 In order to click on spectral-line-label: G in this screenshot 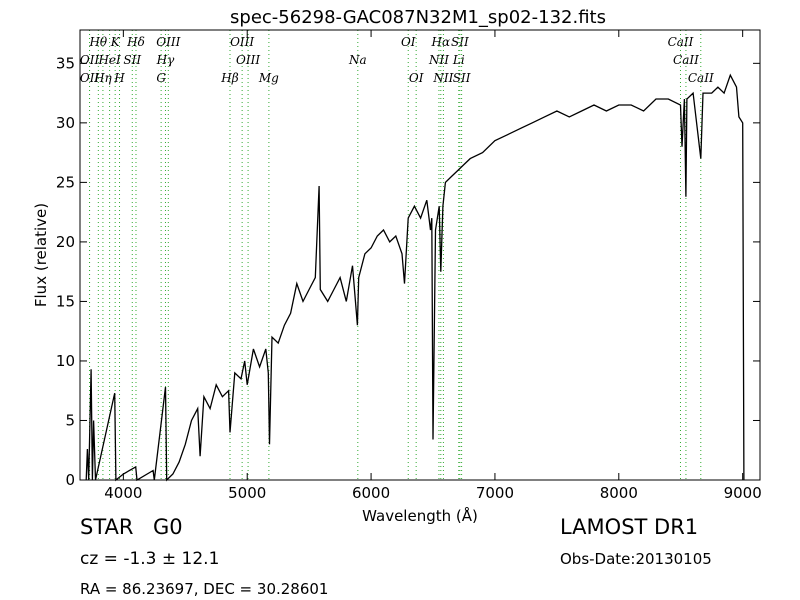, I will do `click(161, 78)`.